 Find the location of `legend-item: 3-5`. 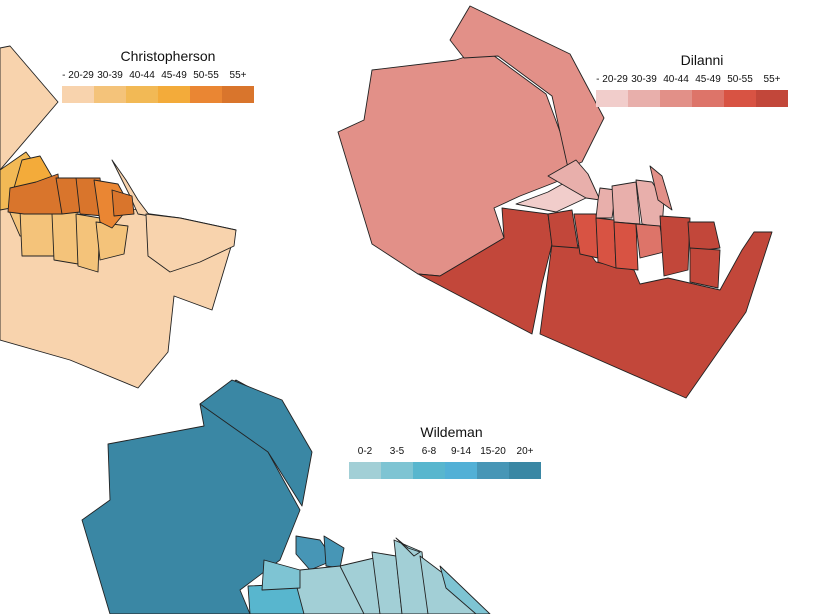

legend-item: 3-5 is located at coordinates (397, 462).